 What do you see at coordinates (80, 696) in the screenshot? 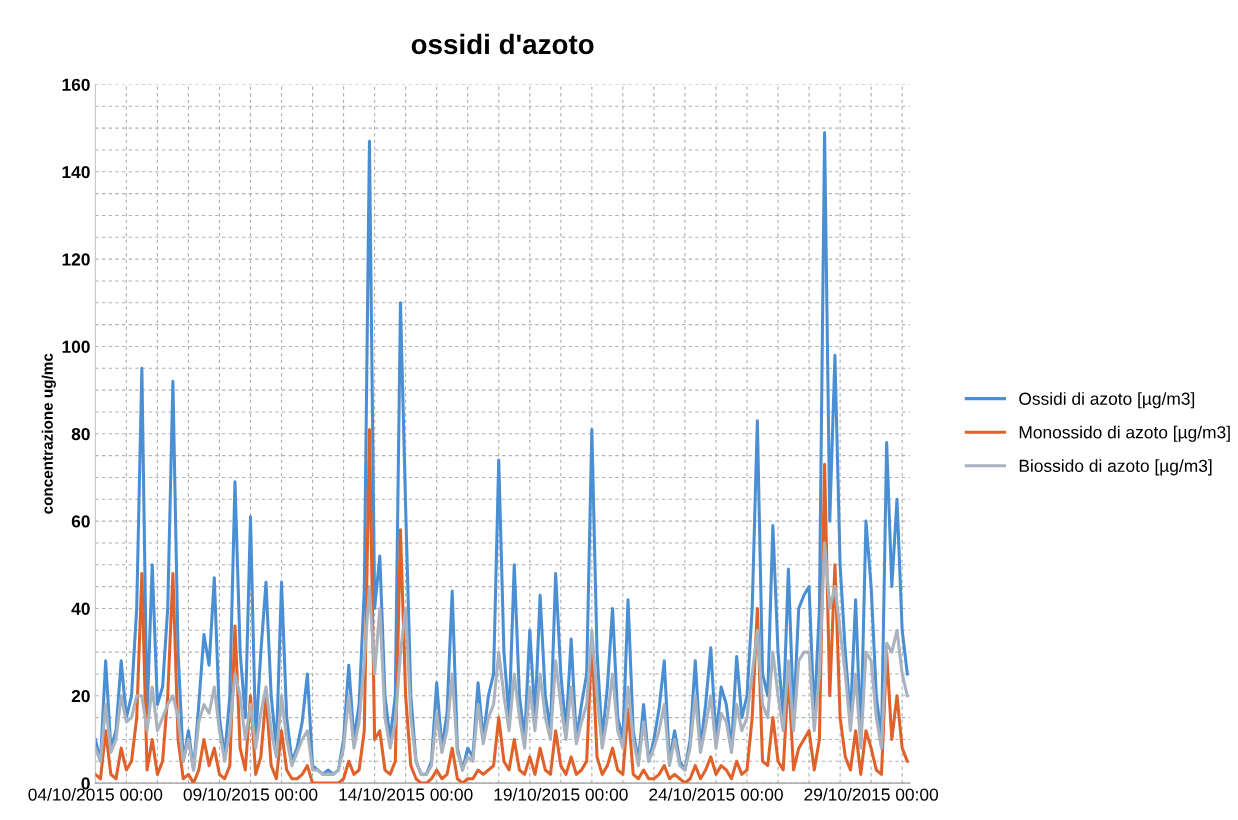
I see `y-tick-label: 20` at bounding box center [80, 696].